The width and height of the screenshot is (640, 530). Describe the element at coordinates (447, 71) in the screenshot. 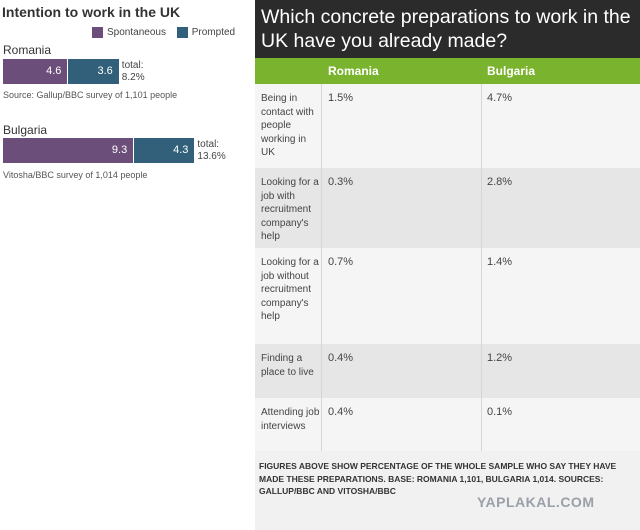

I see `column-header-row` at that location.